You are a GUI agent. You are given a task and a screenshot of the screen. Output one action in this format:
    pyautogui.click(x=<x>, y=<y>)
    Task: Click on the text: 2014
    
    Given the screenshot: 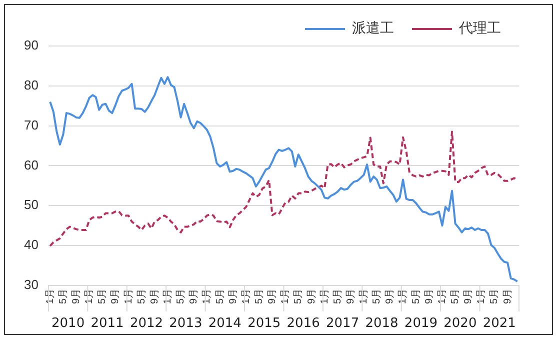 What is the action you would take?
    pyautogui.click(x=225, y=323)
    